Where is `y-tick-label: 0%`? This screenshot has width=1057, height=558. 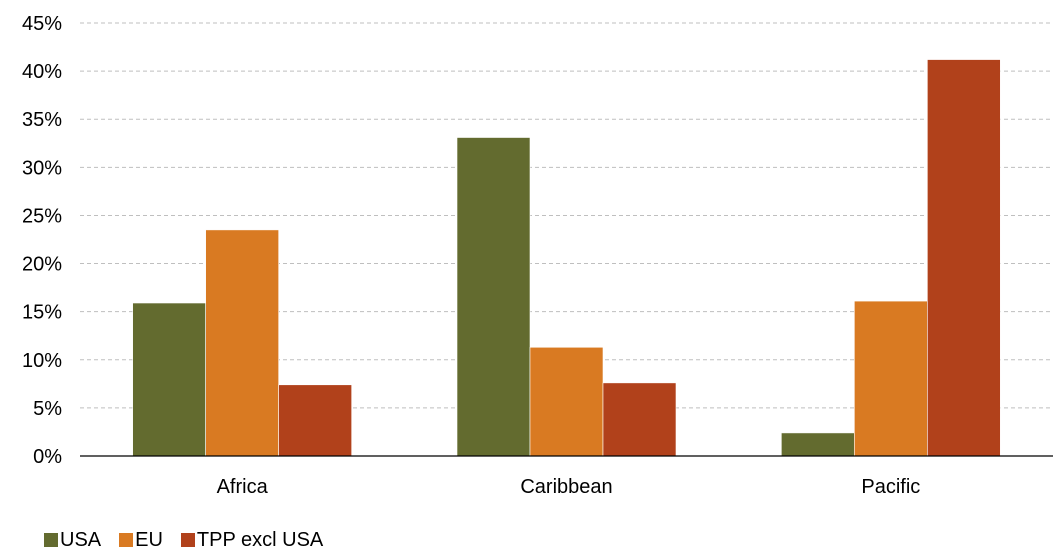 y-tick-label: 0% is located at coordinates (47, 457).